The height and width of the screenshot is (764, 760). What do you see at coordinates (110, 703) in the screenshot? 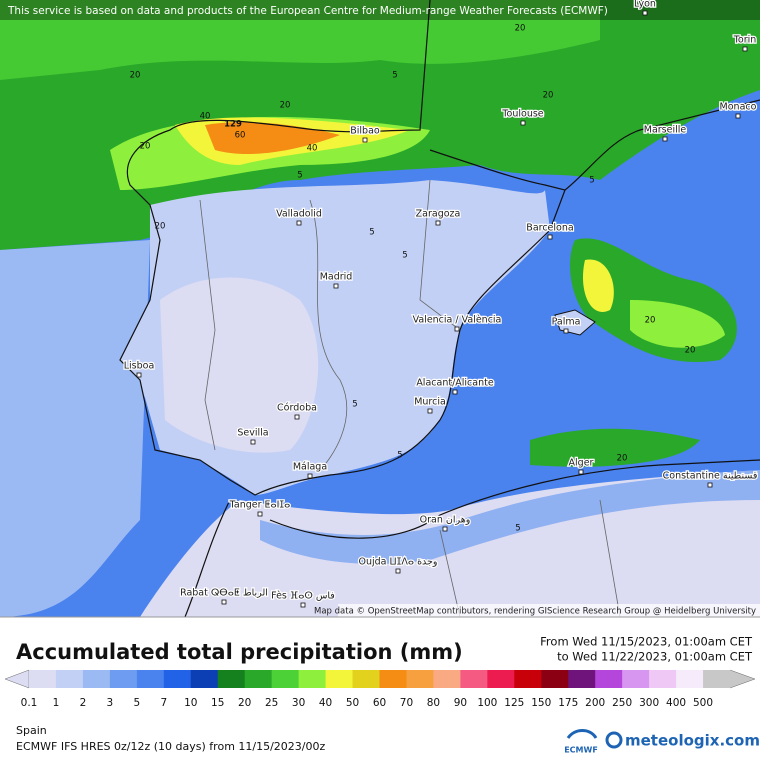
I see `scale-label: 3` at bounding box center [110, 703].